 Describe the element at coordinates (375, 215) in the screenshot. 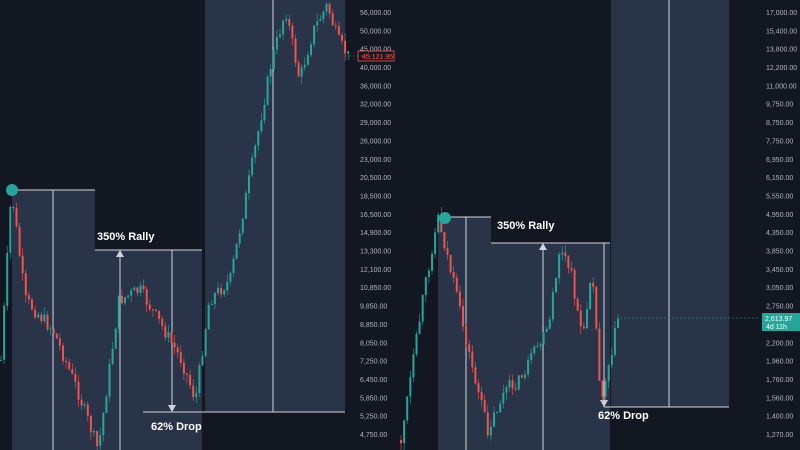

I see `left-price-label: 16,500.00` at that location.